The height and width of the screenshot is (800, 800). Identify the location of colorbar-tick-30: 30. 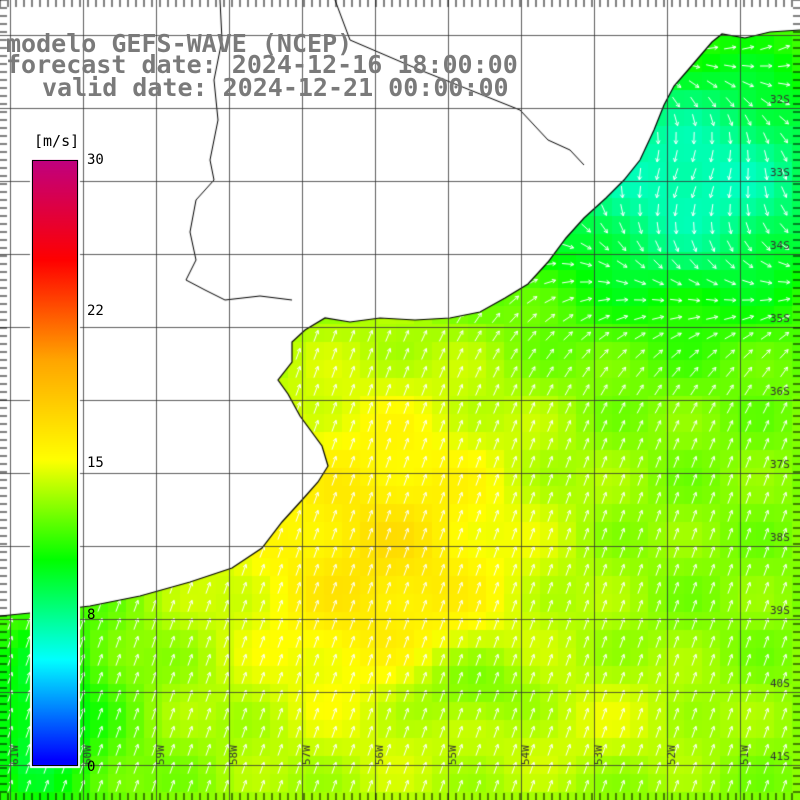
(95, 160).